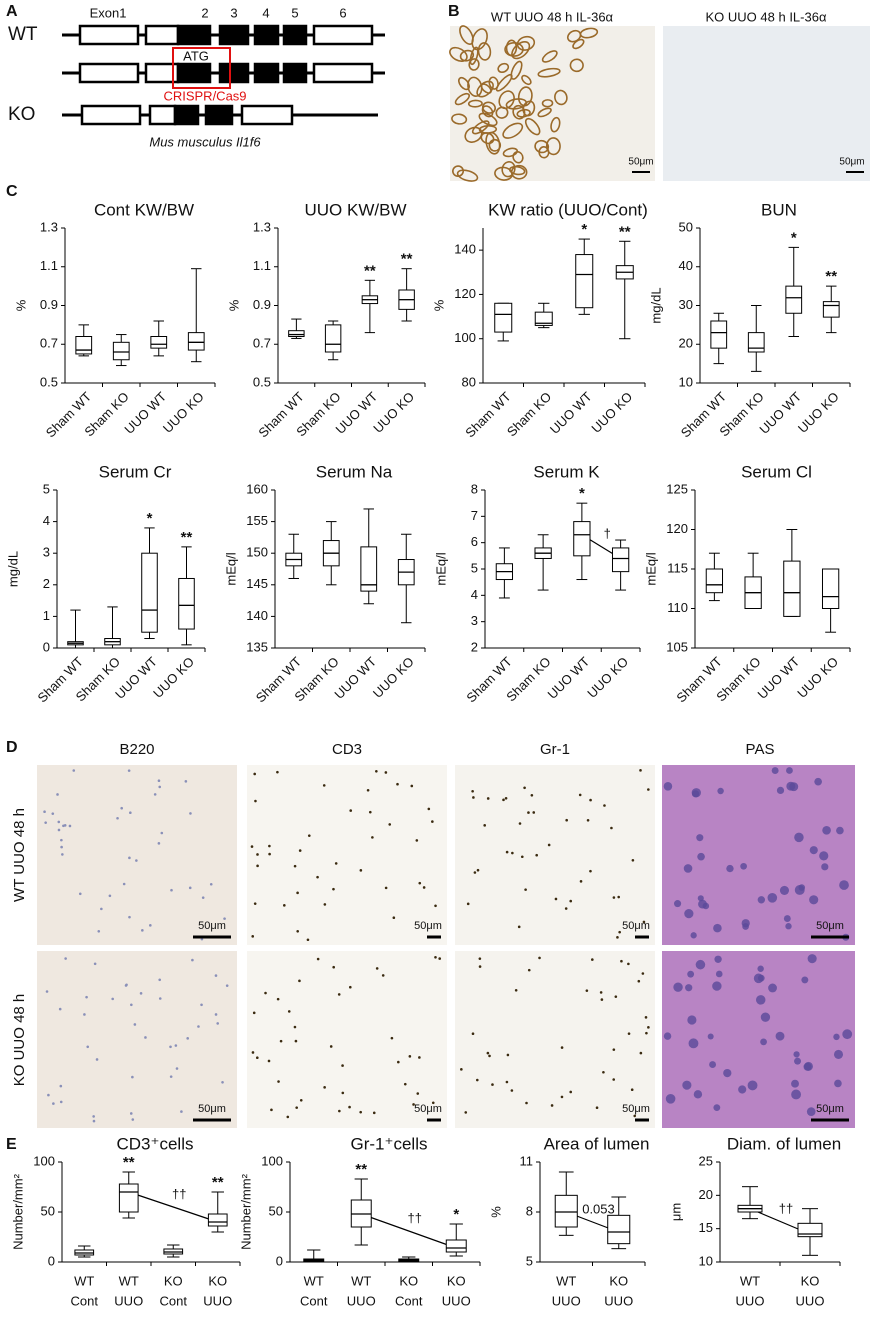 This screenshot has width=878, height=1323. I want to click on comparison-label: ††, so click(415, 1217).